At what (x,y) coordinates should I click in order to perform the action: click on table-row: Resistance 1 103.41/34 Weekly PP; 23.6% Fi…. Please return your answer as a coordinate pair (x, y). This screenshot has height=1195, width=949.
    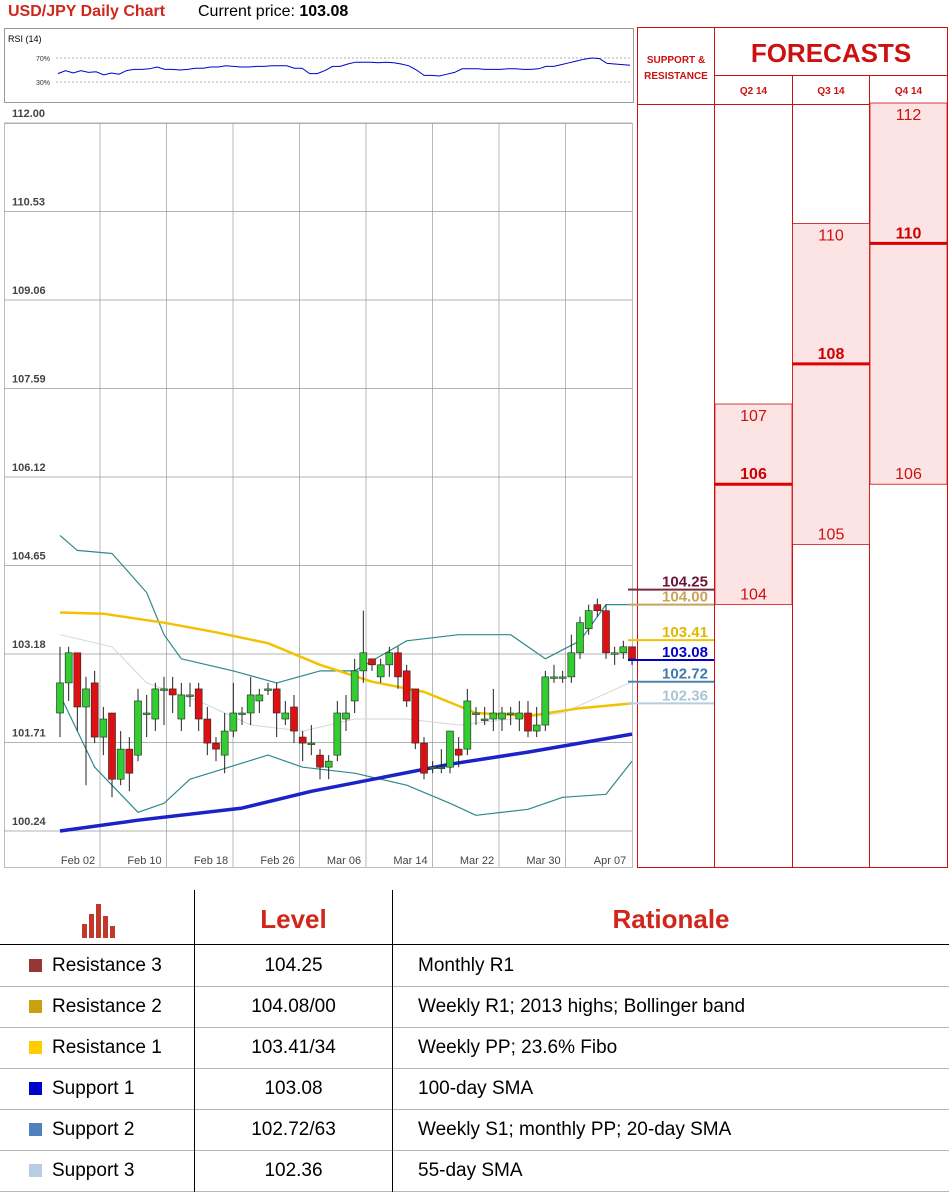
    Looking at the image, I should click on (474, 1048).